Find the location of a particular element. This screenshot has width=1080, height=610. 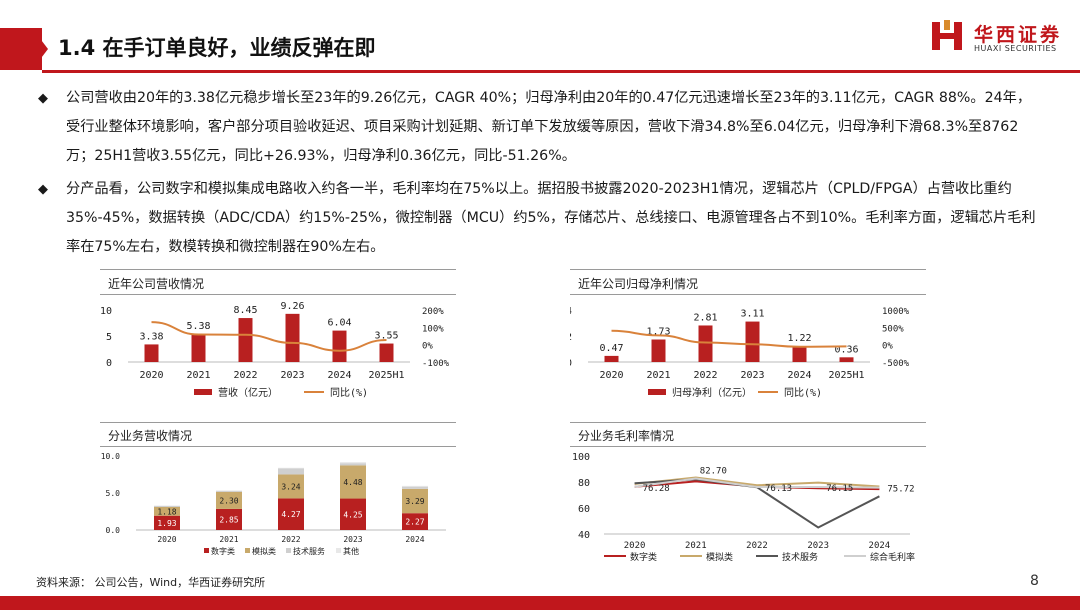

x-tick-label: 2025H1 is located at coordinates (386, 375).